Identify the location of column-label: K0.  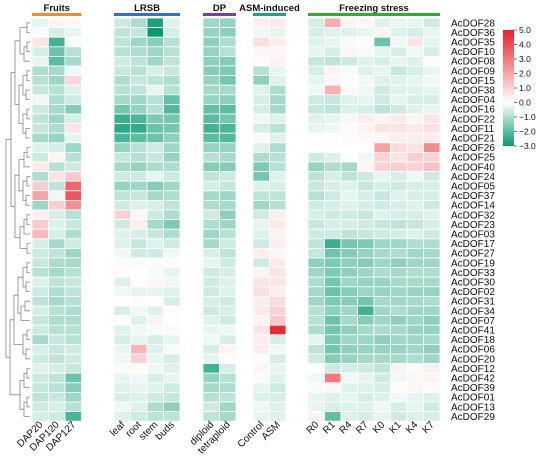
(379, 427).